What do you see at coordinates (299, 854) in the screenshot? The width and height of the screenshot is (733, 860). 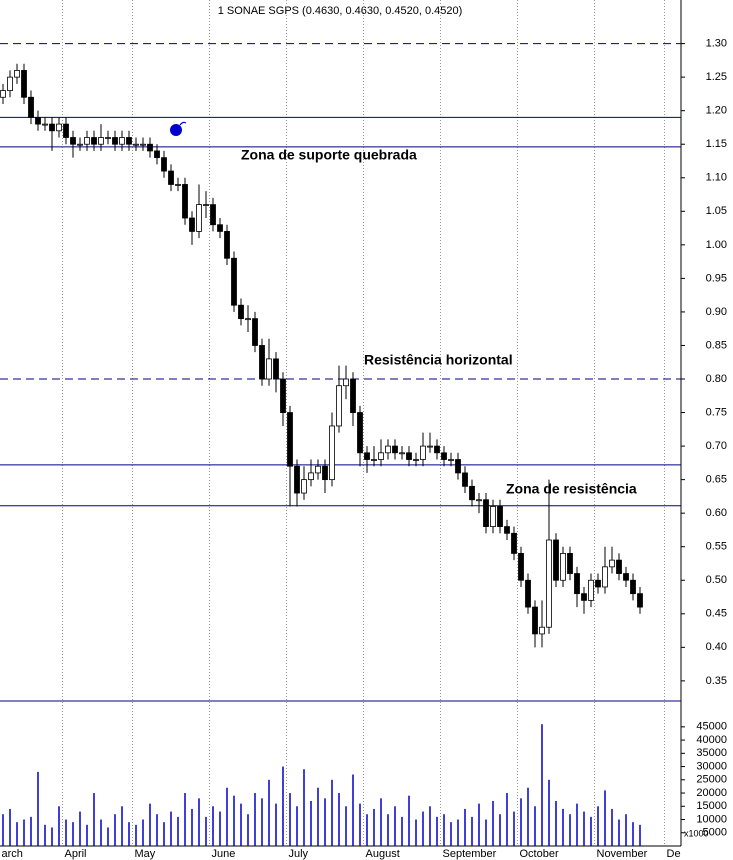 I see `x-tick-label: July` at bounding box center [299, 854].